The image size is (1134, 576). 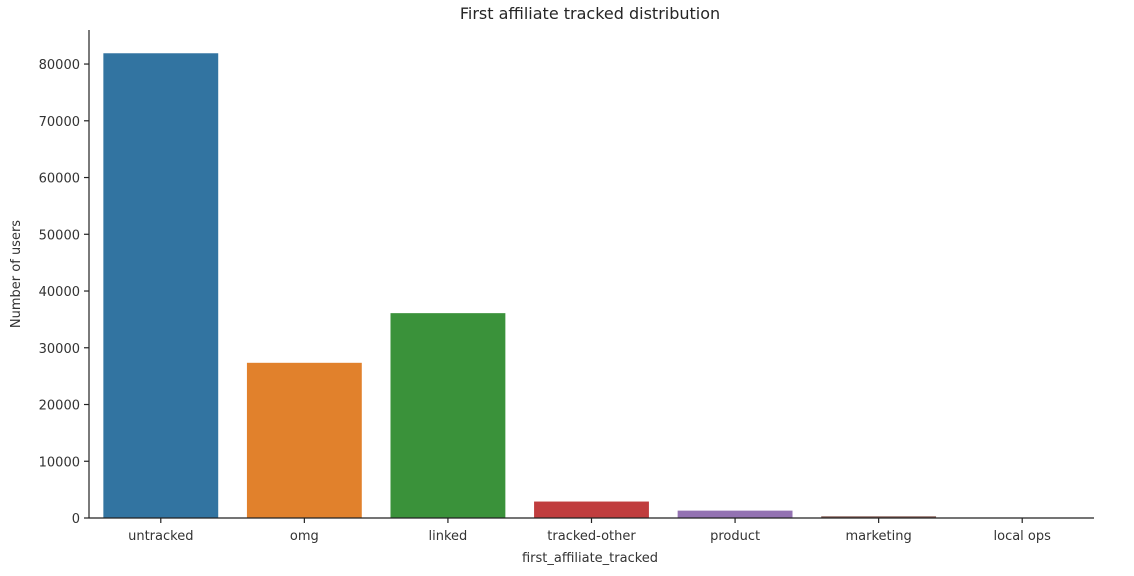 What do you see at coordinates (879, 536) in the screenshot?
I see `x-tick-label: marketing` at bounding box center [879, 536].